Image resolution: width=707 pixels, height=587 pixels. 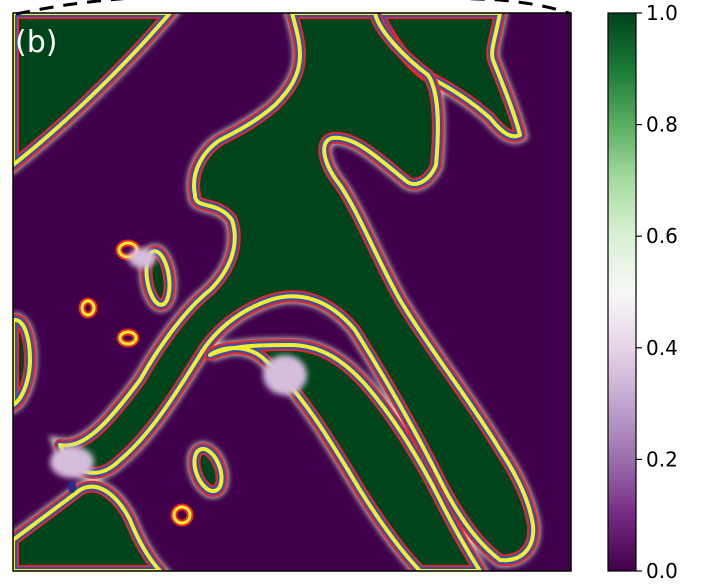 What do you see at coordinates (662, 571) in the screenshot?
I see `colorbar-tick-label: 0.0` at bounding box center [662, 571].